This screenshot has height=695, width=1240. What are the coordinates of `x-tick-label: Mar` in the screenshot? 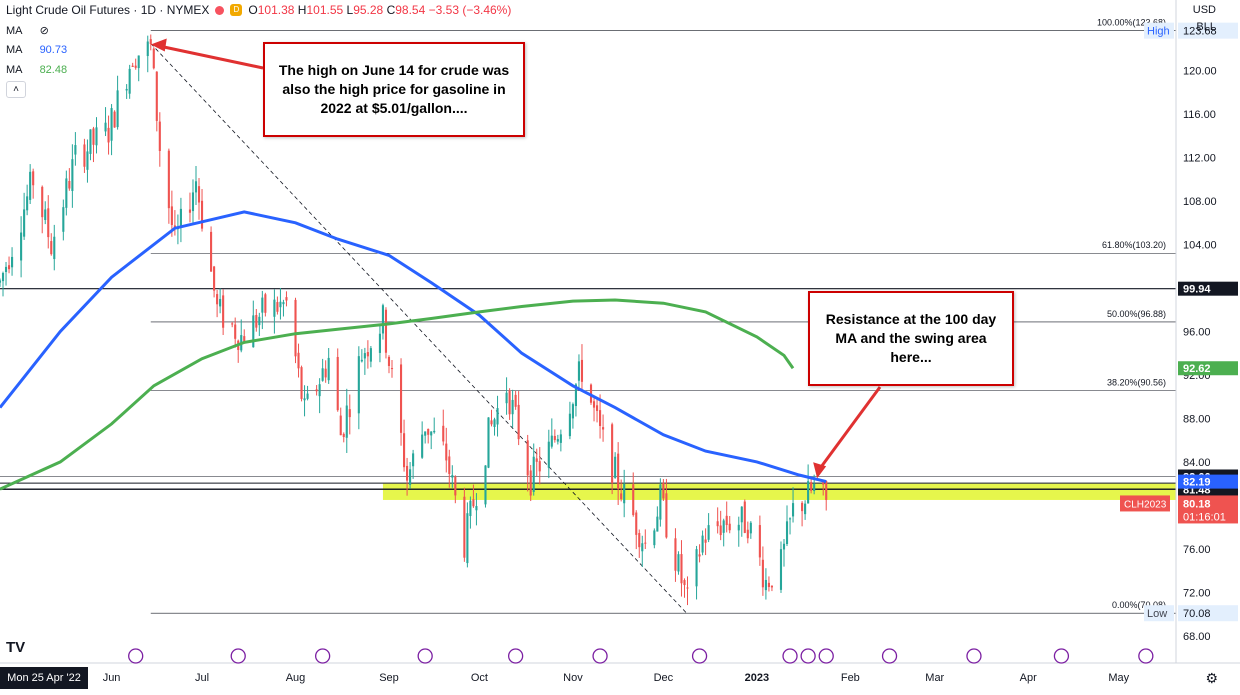 It's located at (934, 678).